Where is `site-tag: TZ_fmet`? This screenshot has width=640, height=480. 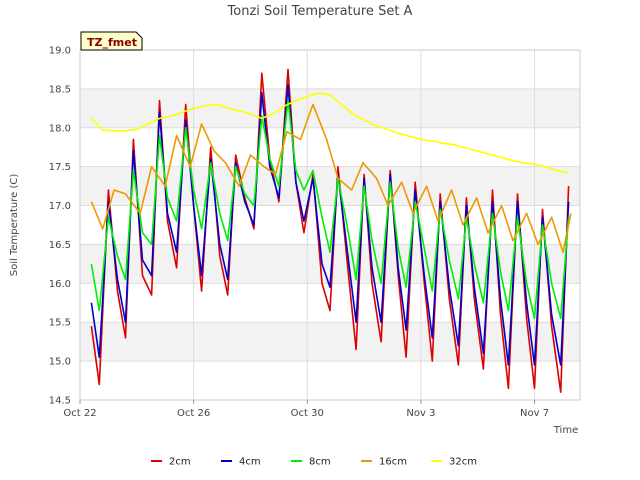 site-tag: TZ_fmet is located at coordinates (111, 41).